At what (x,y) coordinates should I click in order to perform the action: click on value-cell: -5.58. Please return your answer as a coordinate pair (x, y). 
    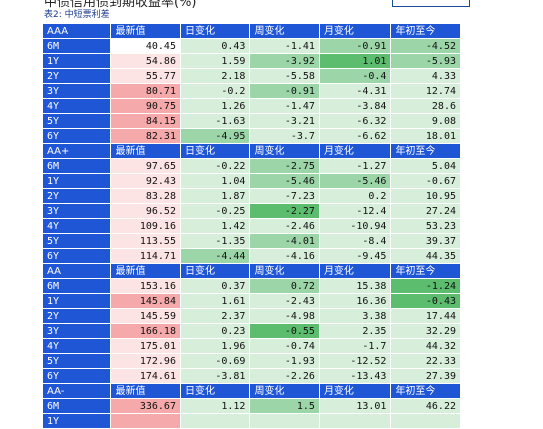
    Looking at the image, I should click on (284, 76).